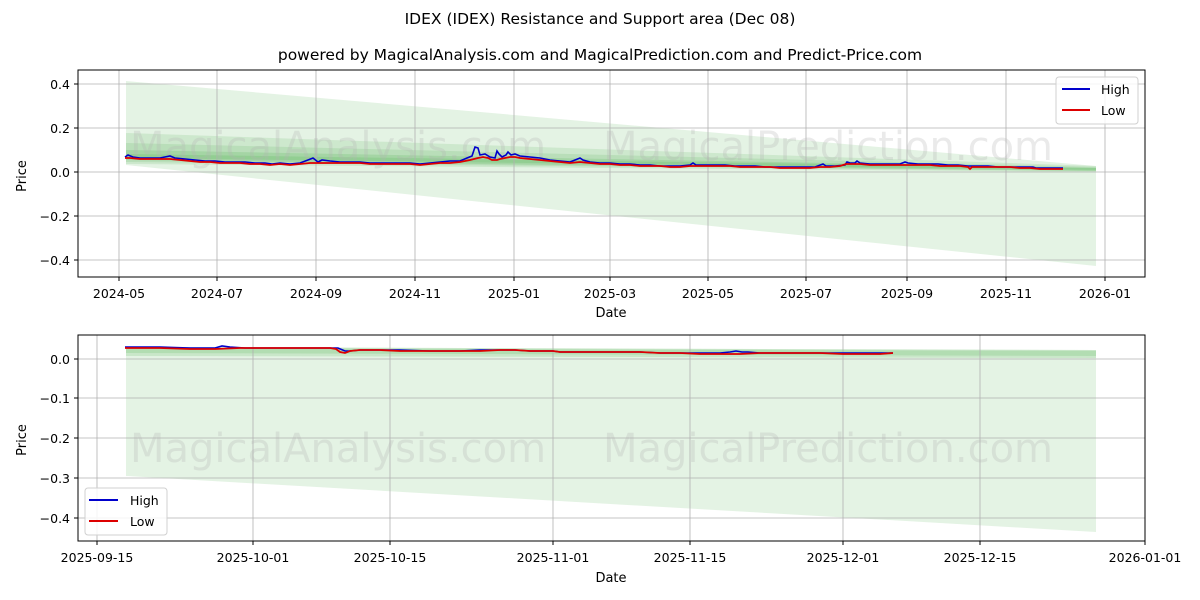 The width and height of the screenshot is (1200, 600). Describe the element at coordinates (119, 293) in the screenshot. I see `x-tick: 2024-05` at that location.